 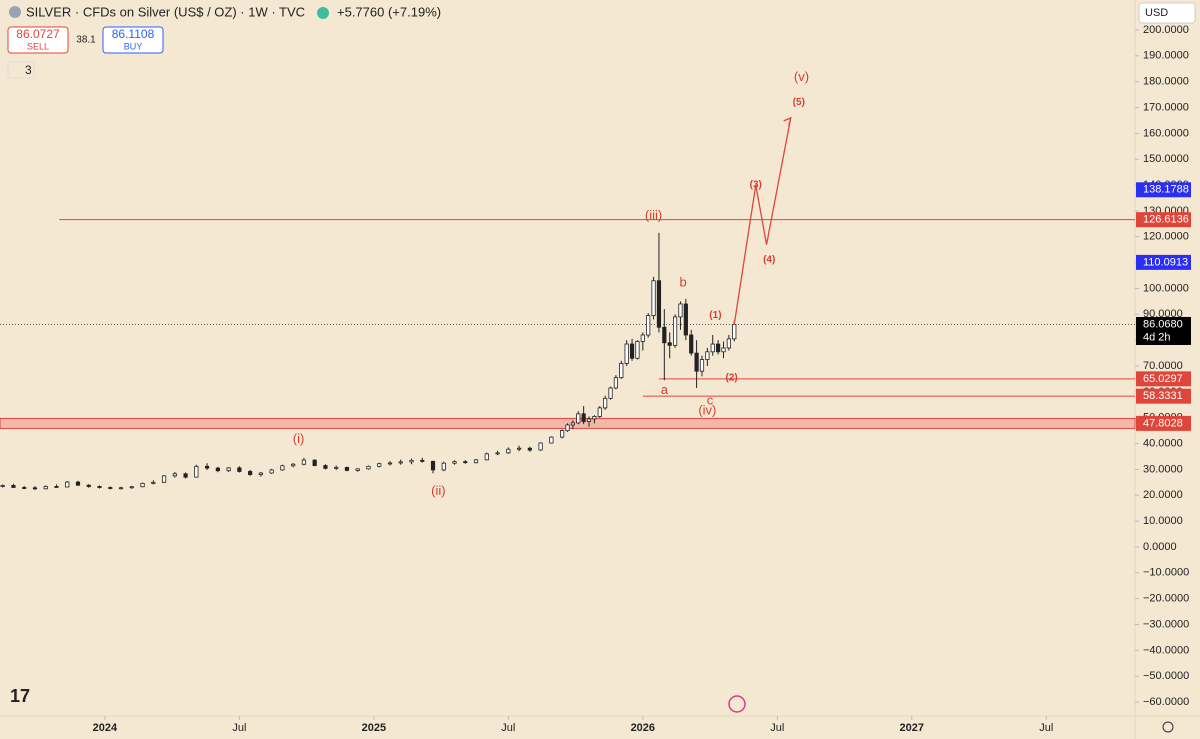 What do you see at coordinates (1166, 190) in the screenshot?
I see `price-label: 138.1788` at bounding box center [1166, 190].